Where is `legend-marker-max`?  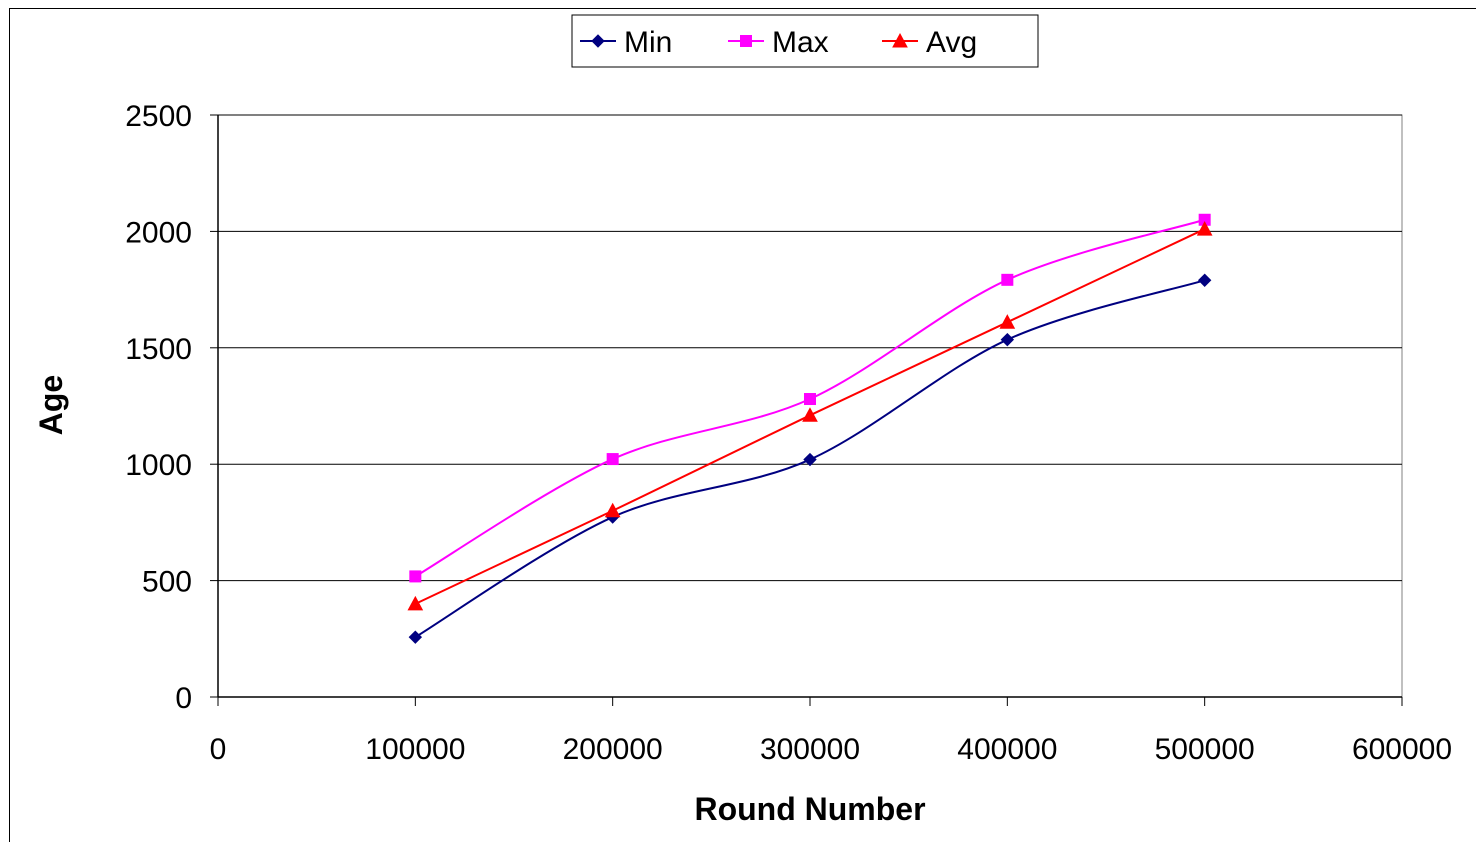
legend-marker-max is located at coordinates (746, 41).